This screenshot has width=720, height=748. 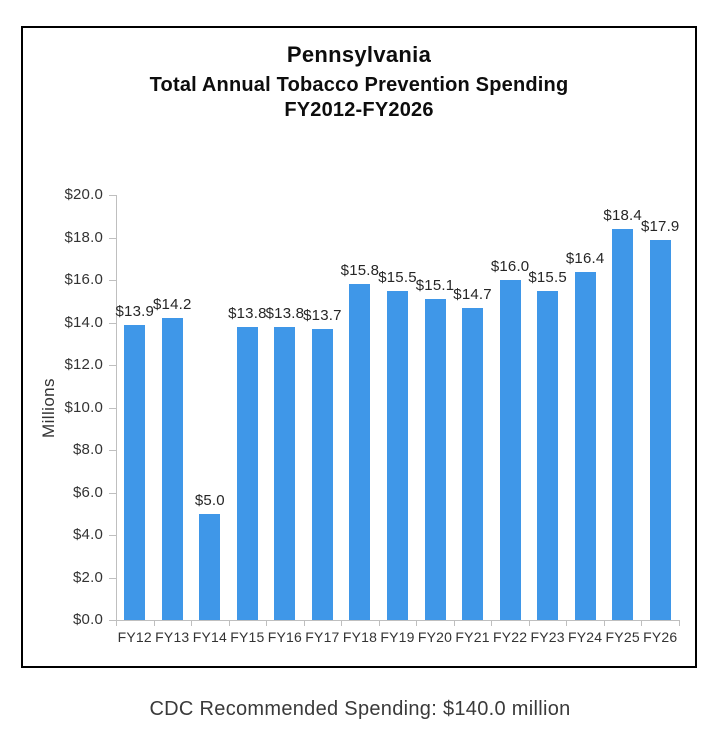 What do you see at coordinates (247, 637) in the screenshot?
I see `x-axis-category-label: FY15` at bounding box center [247, 637].